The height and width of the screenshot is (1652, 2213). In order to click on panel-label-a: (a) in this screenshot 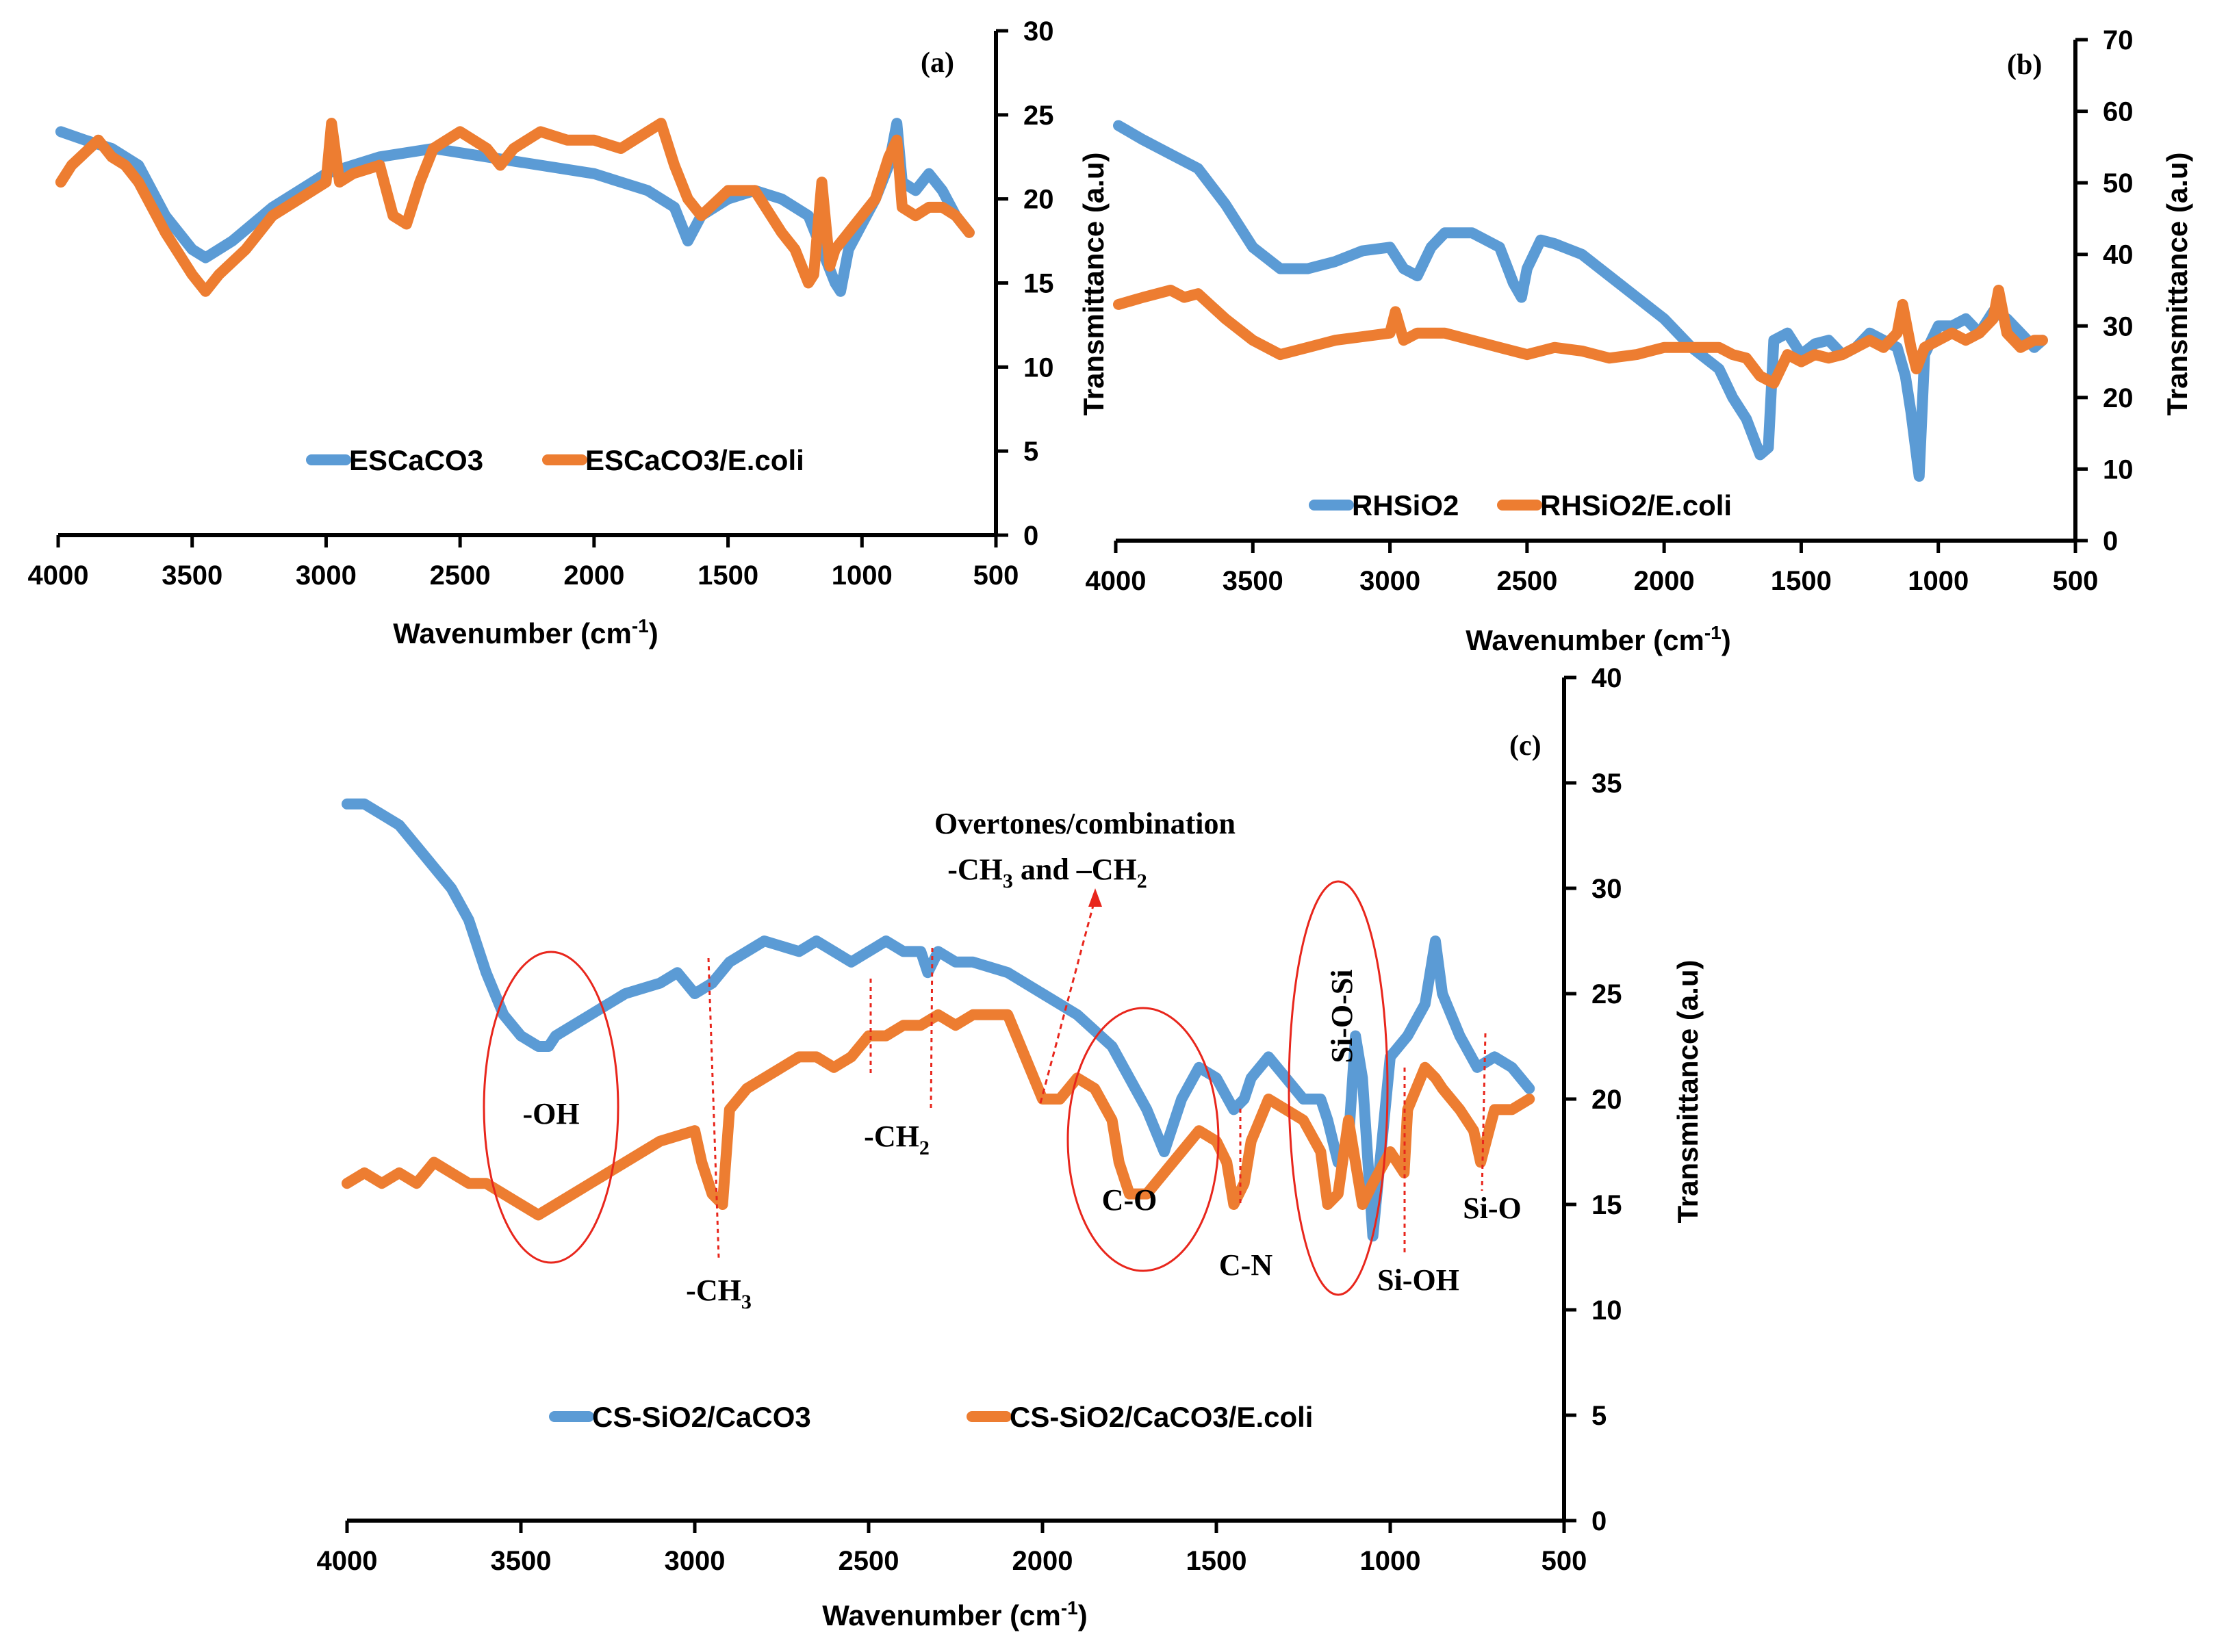, I will do `click(937, 63)`.